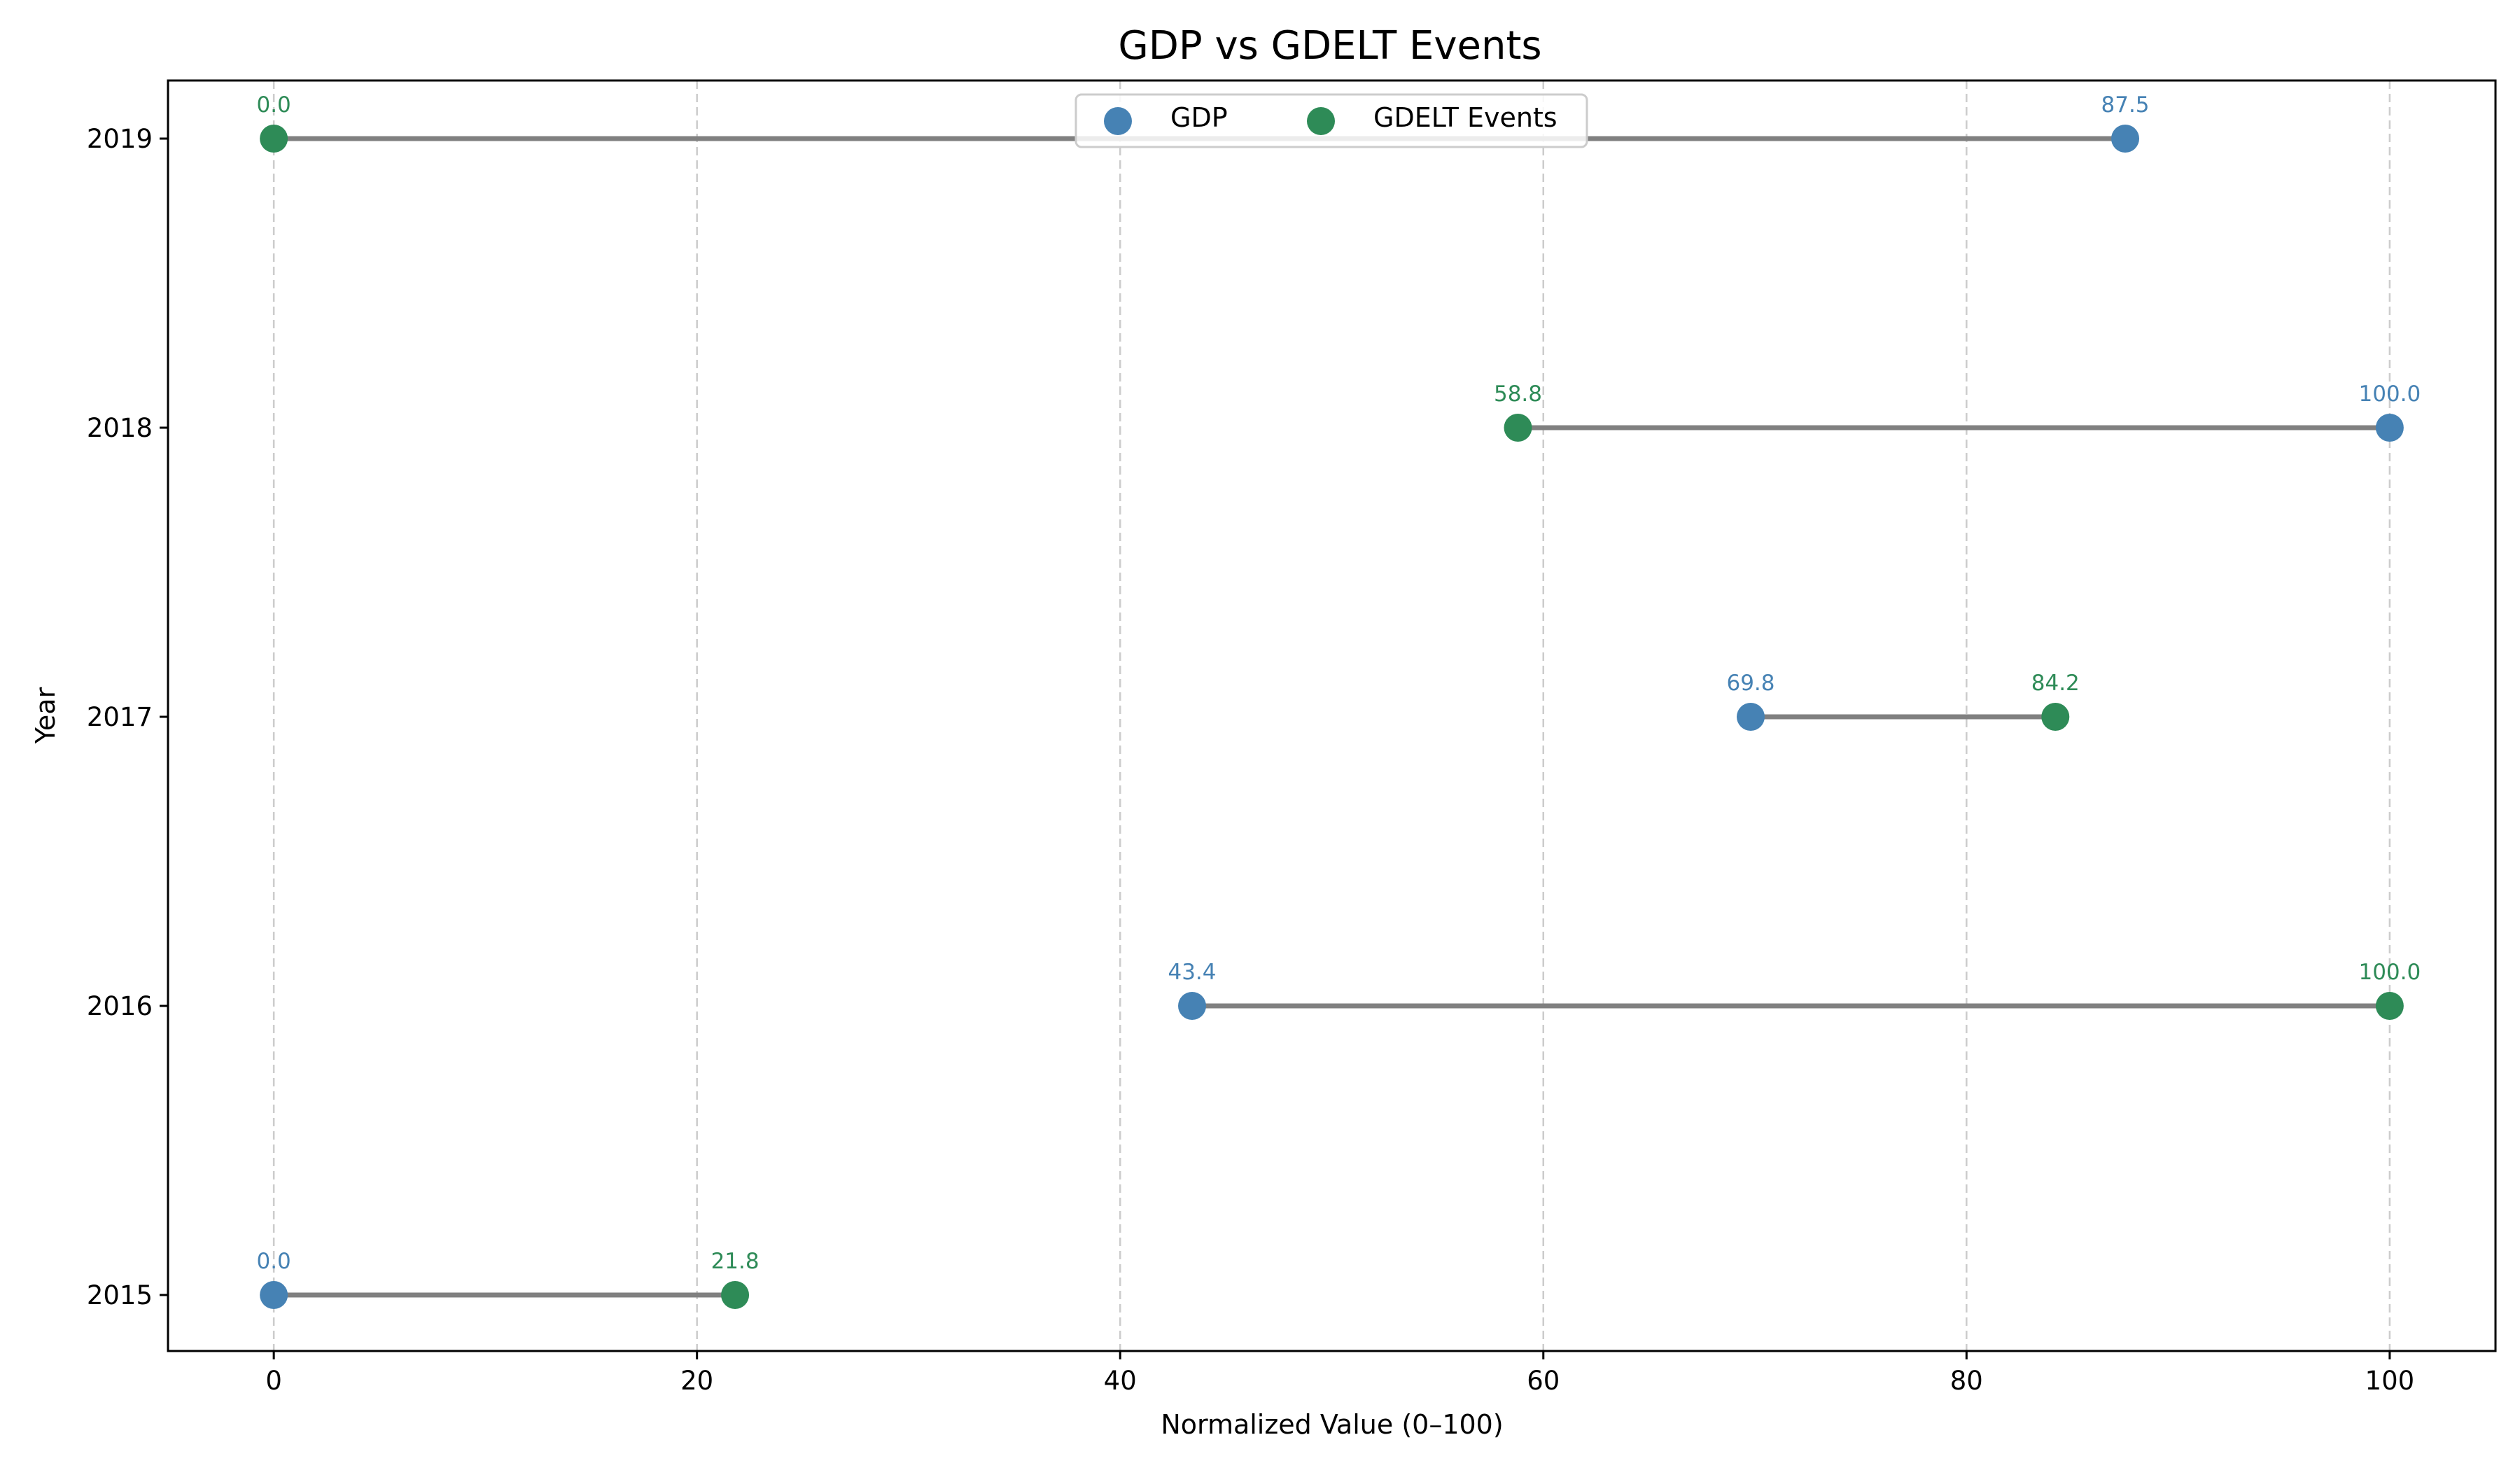 The width and height of the screenshot is (2520, 1470). Describe the element at coordinates (1192, 972) in the screenshot. I see `data-label-gdp: 43.4` at that location.